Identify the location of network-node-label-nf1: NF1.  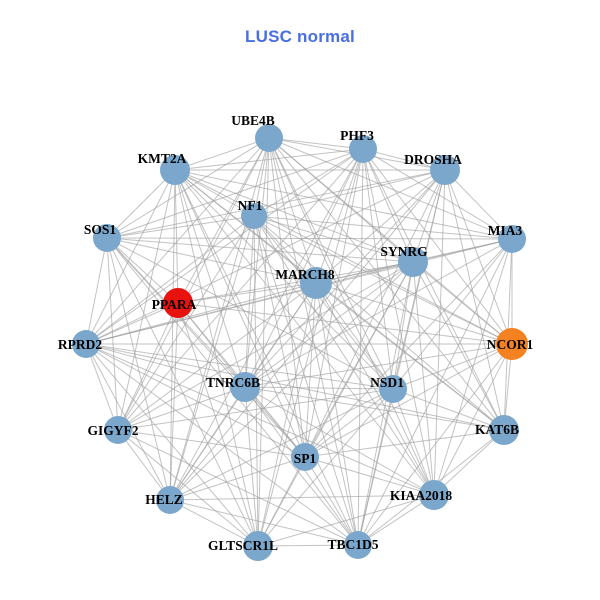
(250, 205).